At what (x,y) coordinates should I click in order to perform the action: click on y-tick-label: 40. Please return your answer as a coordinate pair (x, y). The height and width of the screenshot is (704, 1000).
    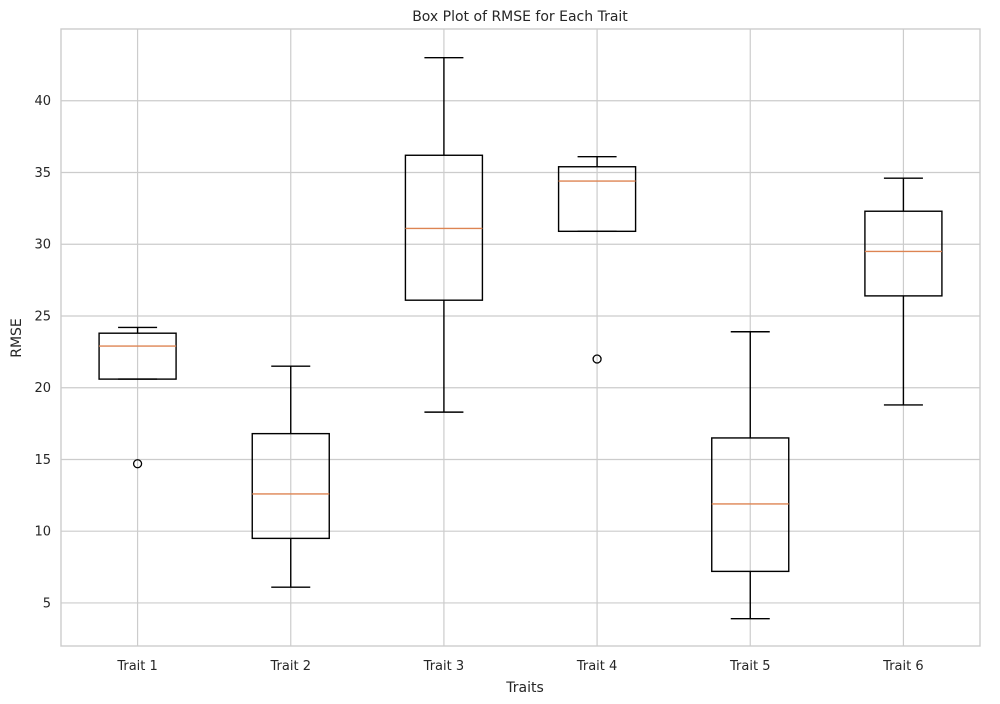
    Looking at the image, I should click on (42, 101).